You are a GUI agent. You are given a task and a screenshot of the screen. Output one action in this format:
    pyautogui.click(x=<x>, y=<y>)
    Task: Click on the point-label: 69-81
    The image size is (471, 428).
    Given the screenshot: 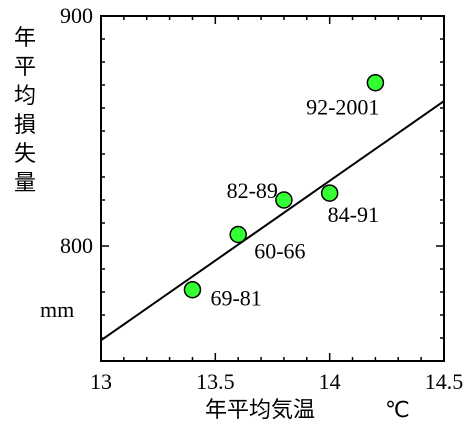 What is the action you would take?
    pyautogui.click(x=235, y=298)
    